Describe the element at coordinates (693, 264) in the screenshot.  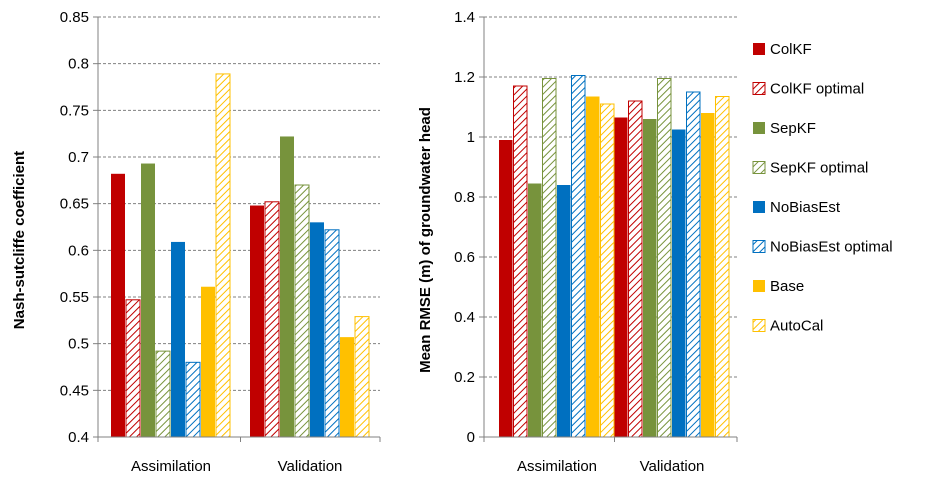
I see `right-bar-nobiasest-optimal-validation` at that location.